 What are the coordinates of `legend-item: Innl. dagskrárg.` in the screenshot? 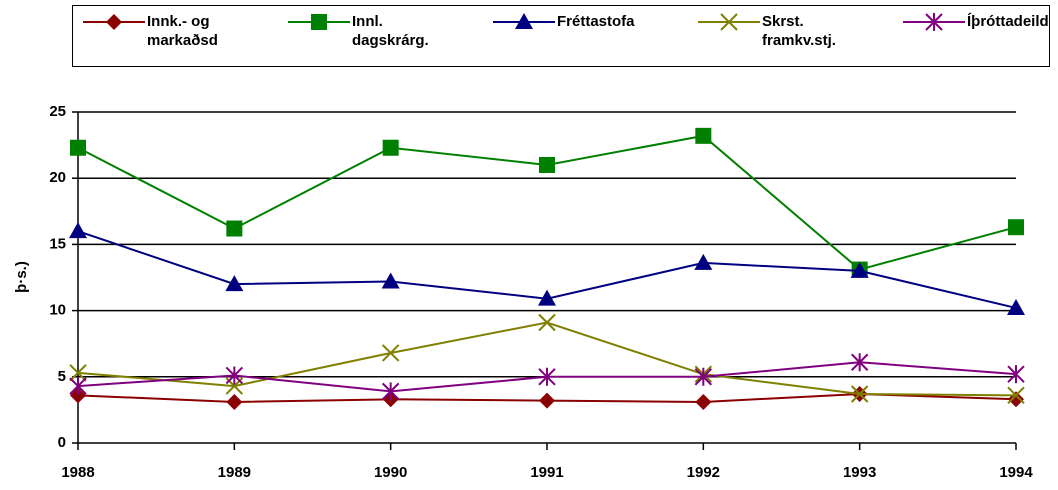 It's located at (374, 31).